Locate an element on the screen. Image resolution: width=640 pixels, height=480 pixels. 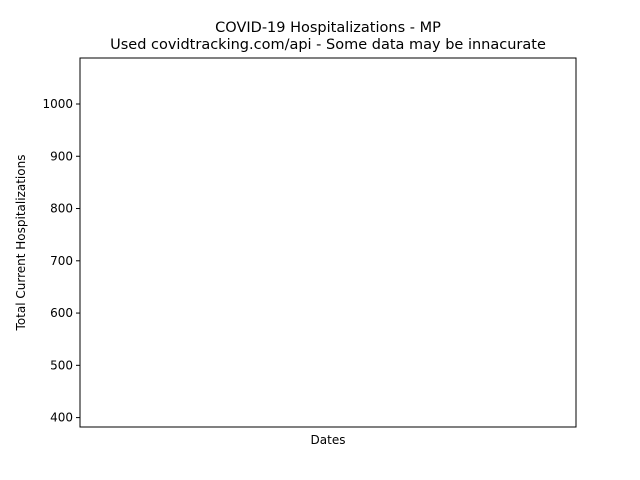
y-tick-label: 600 is located at coordinates (61, 313).